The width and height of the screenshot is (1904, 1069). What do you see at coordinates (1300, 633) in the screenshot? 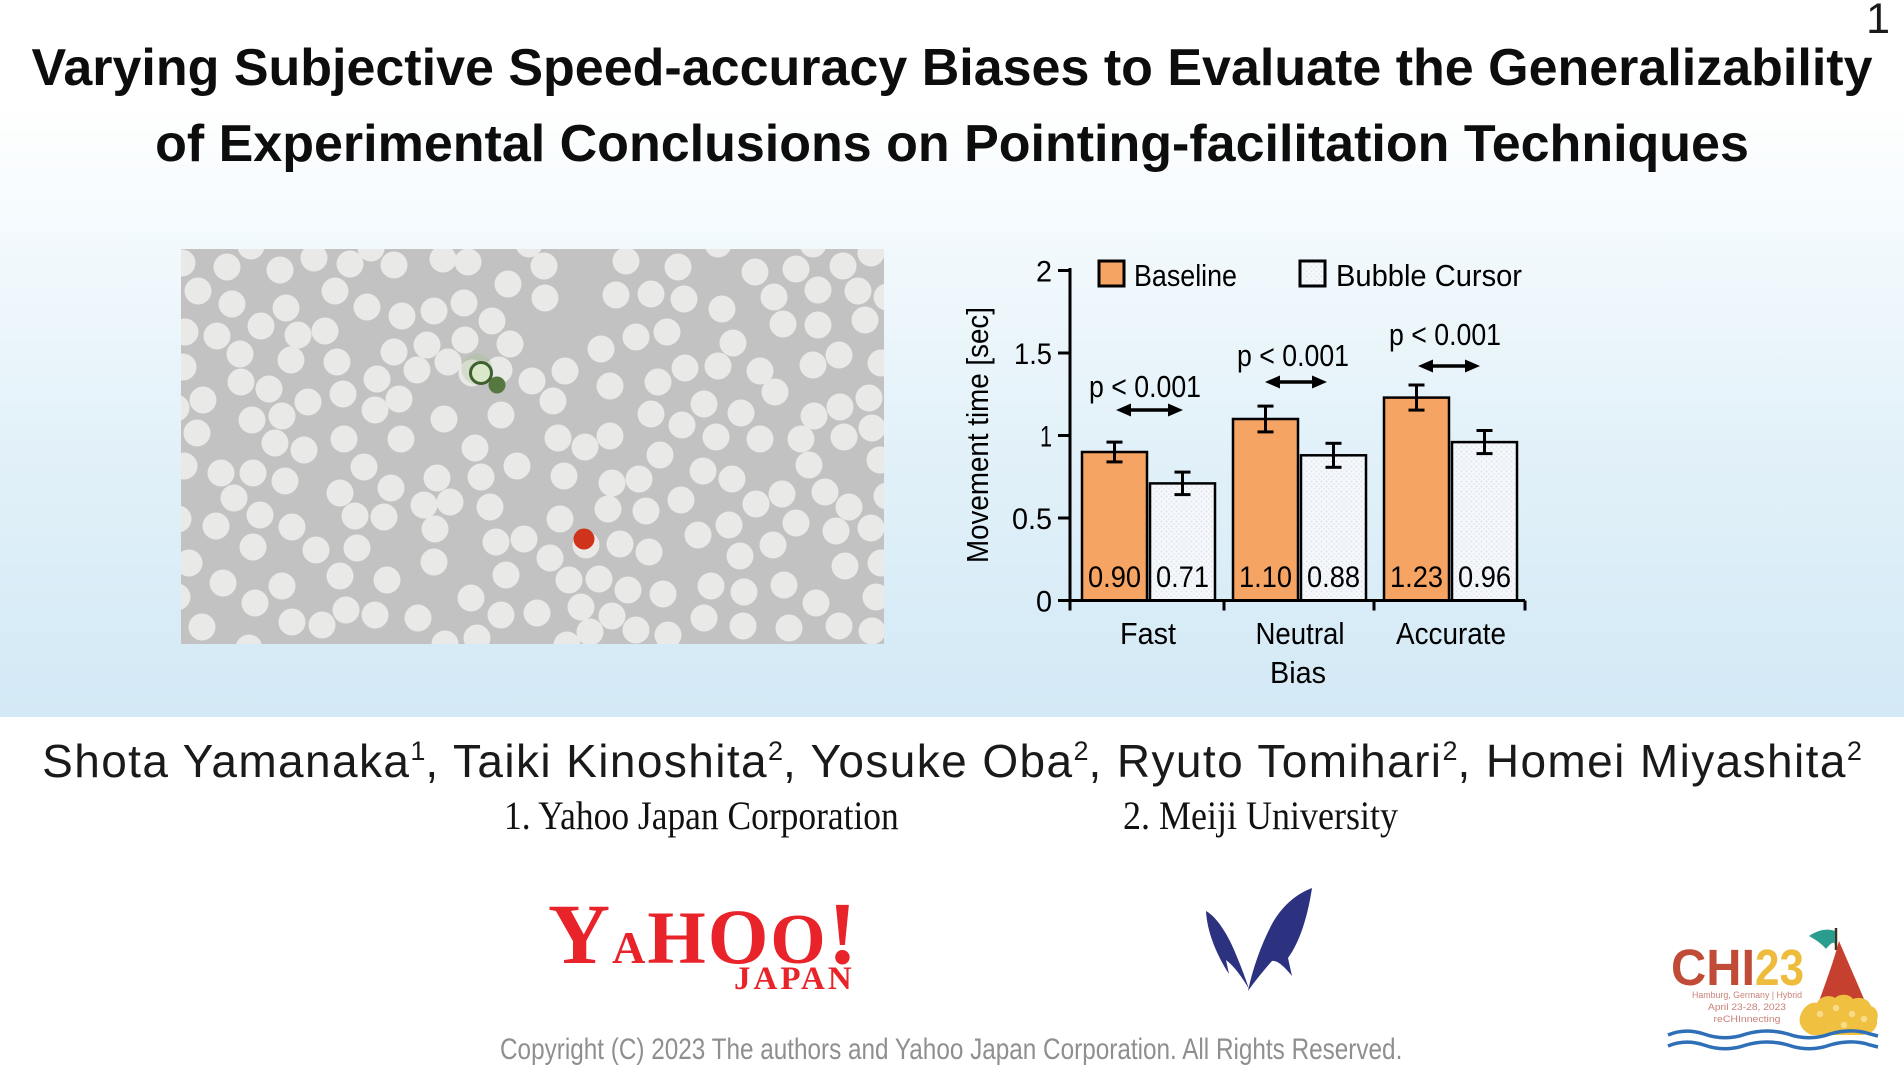
I see `svg-text: Neutral` at bounding box center [1300, 633].